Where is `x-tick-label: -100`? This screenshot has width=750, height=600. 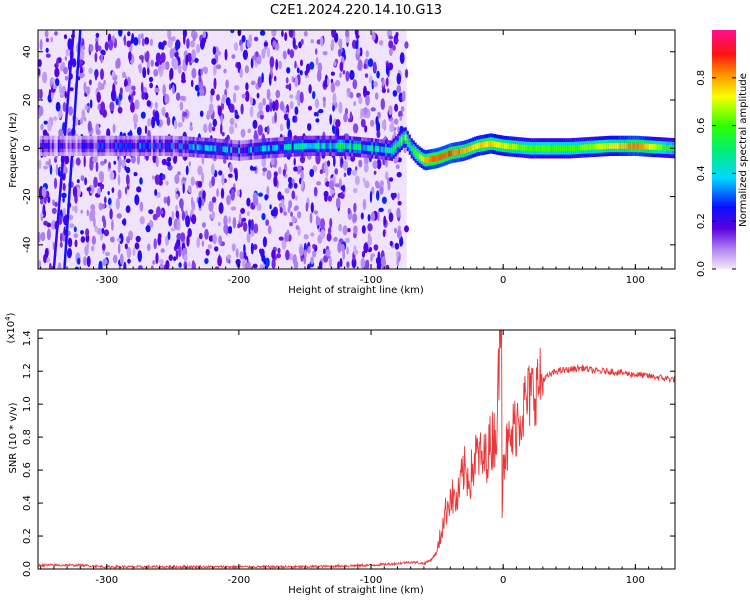
x-tick-label: -100 is located at coordinates (371, 580).